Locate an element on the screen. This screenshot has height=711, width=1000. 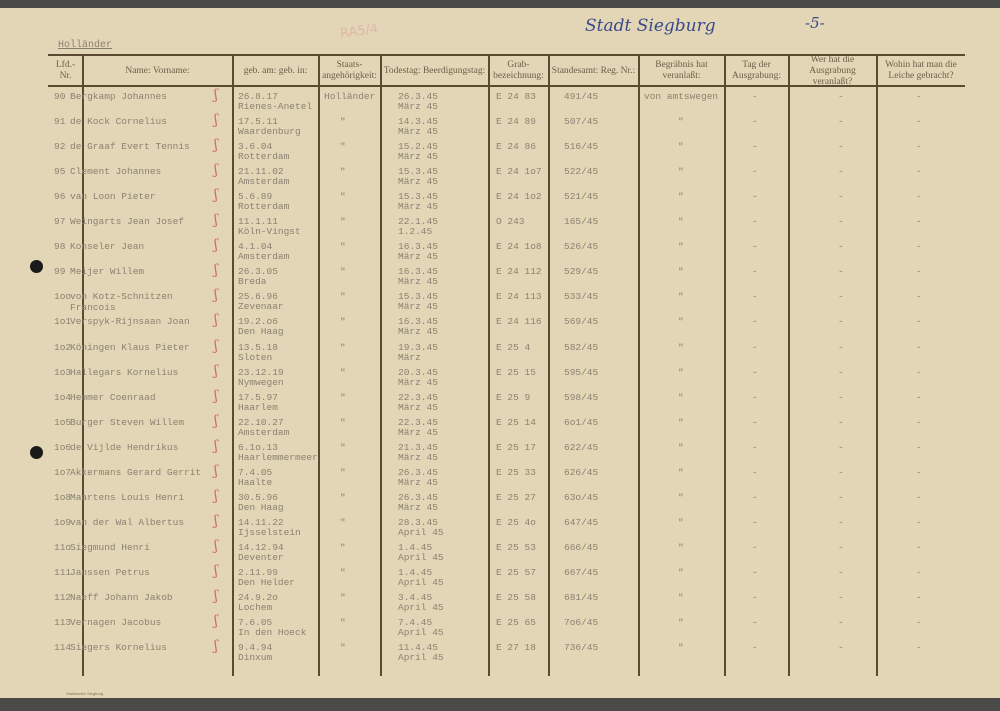
cell-name: von Kotz-Schnitzen Francois is located at coordinates (121, 302).